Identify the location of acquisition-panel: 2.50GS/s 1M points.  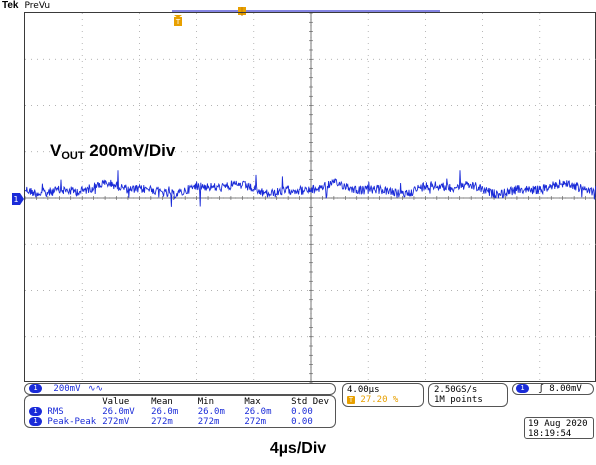
(468, 395).